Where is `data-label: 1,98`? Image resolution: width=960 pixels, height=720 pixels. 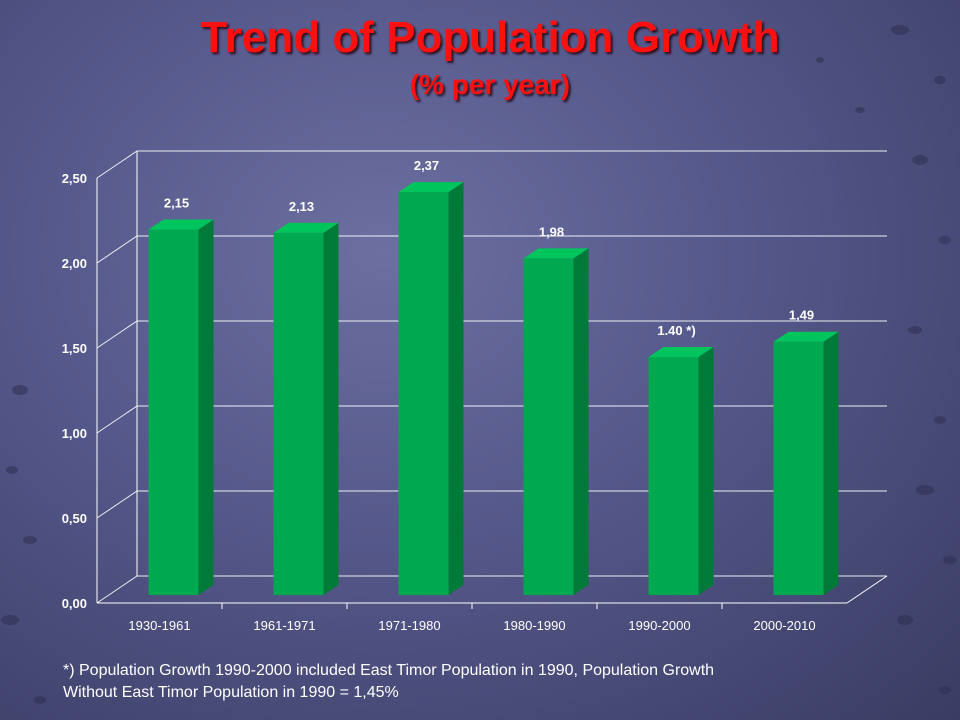
data-label: 1,98 is located at coordinates (551, 231).